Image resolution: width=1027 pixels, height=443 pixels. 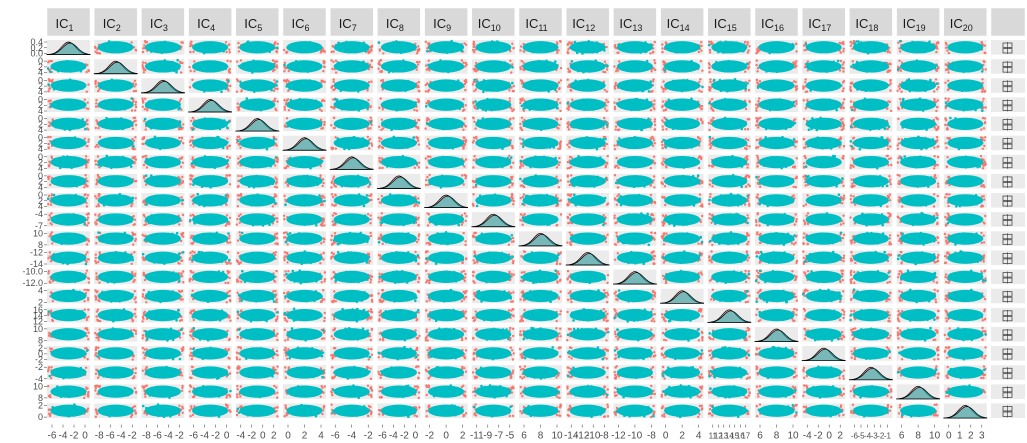 I want to click on panel-r17-c11, so click(x=540, y=353).